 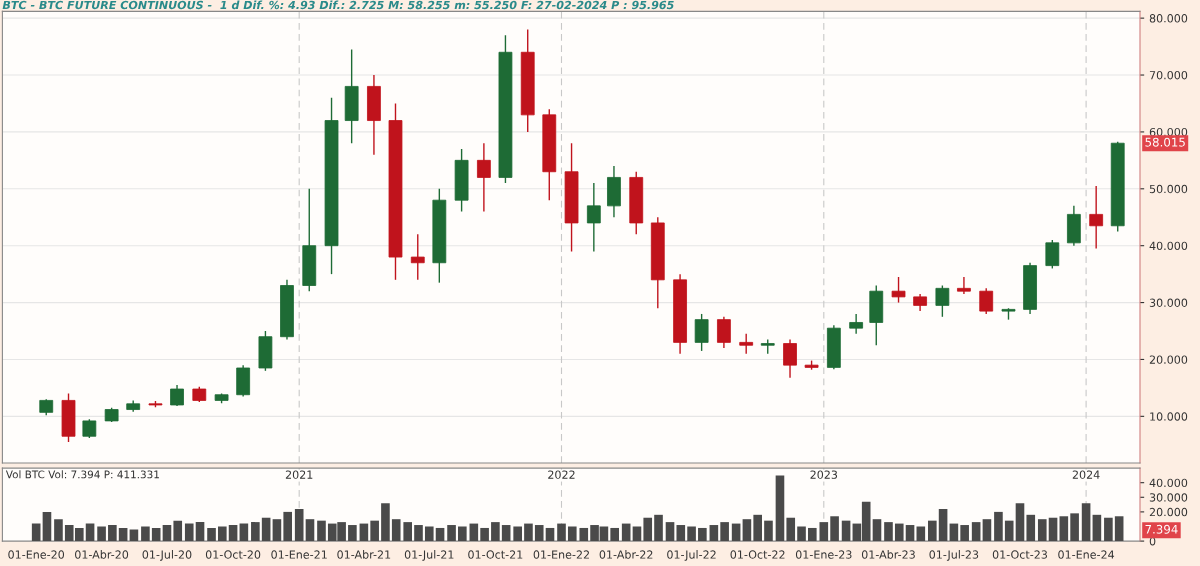 What do you see at coordinates (561, 554) in the screenshot?
I see `x-tick-label: 01-Ene-22` at bounding box center [561, 554].